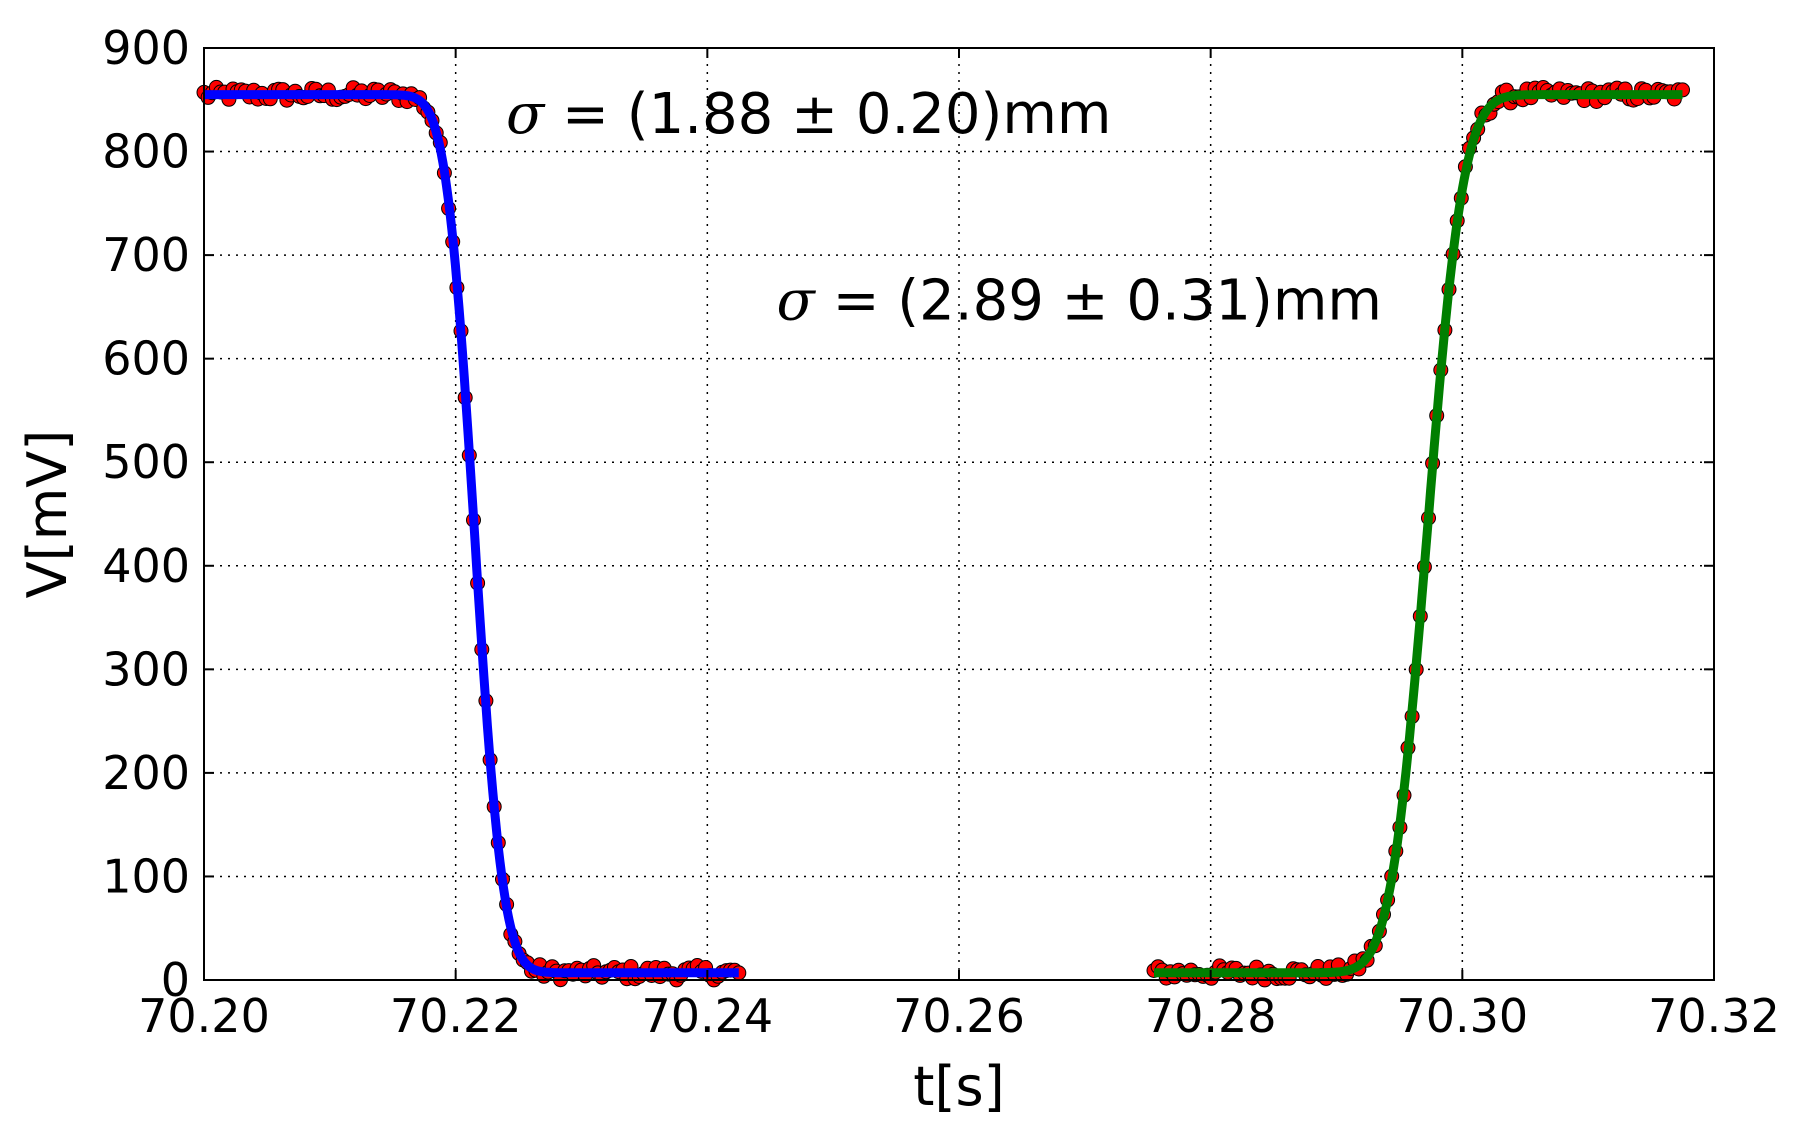  I want to click on sigma-annotation: σ = (2.89 ± 0.31)mm, so click(1079, 300).